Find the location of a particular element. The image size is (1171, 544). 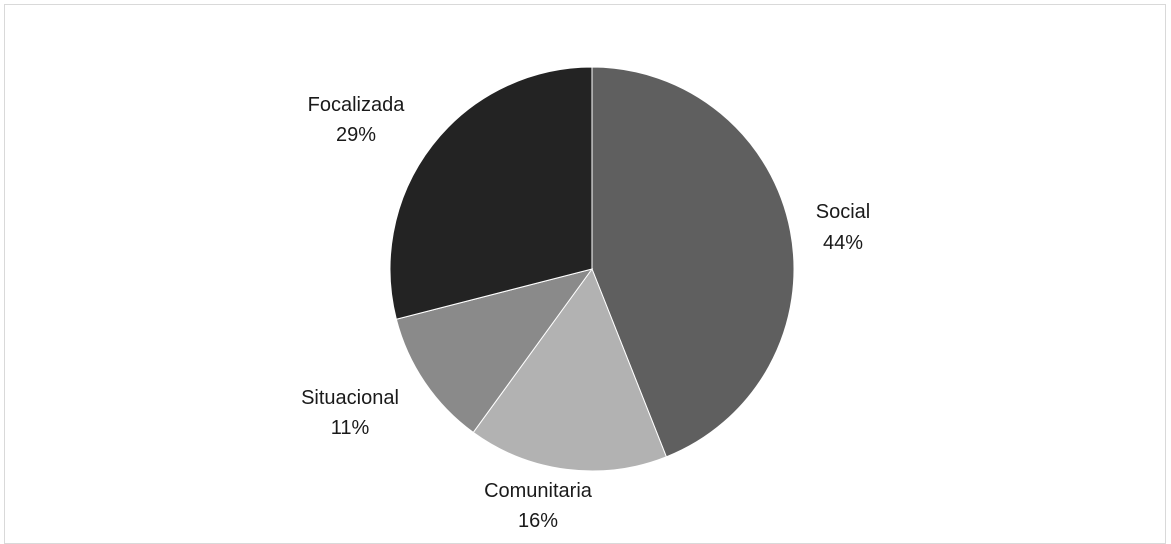

slice-percent-social: 44% is located at coordinates (843, 243).